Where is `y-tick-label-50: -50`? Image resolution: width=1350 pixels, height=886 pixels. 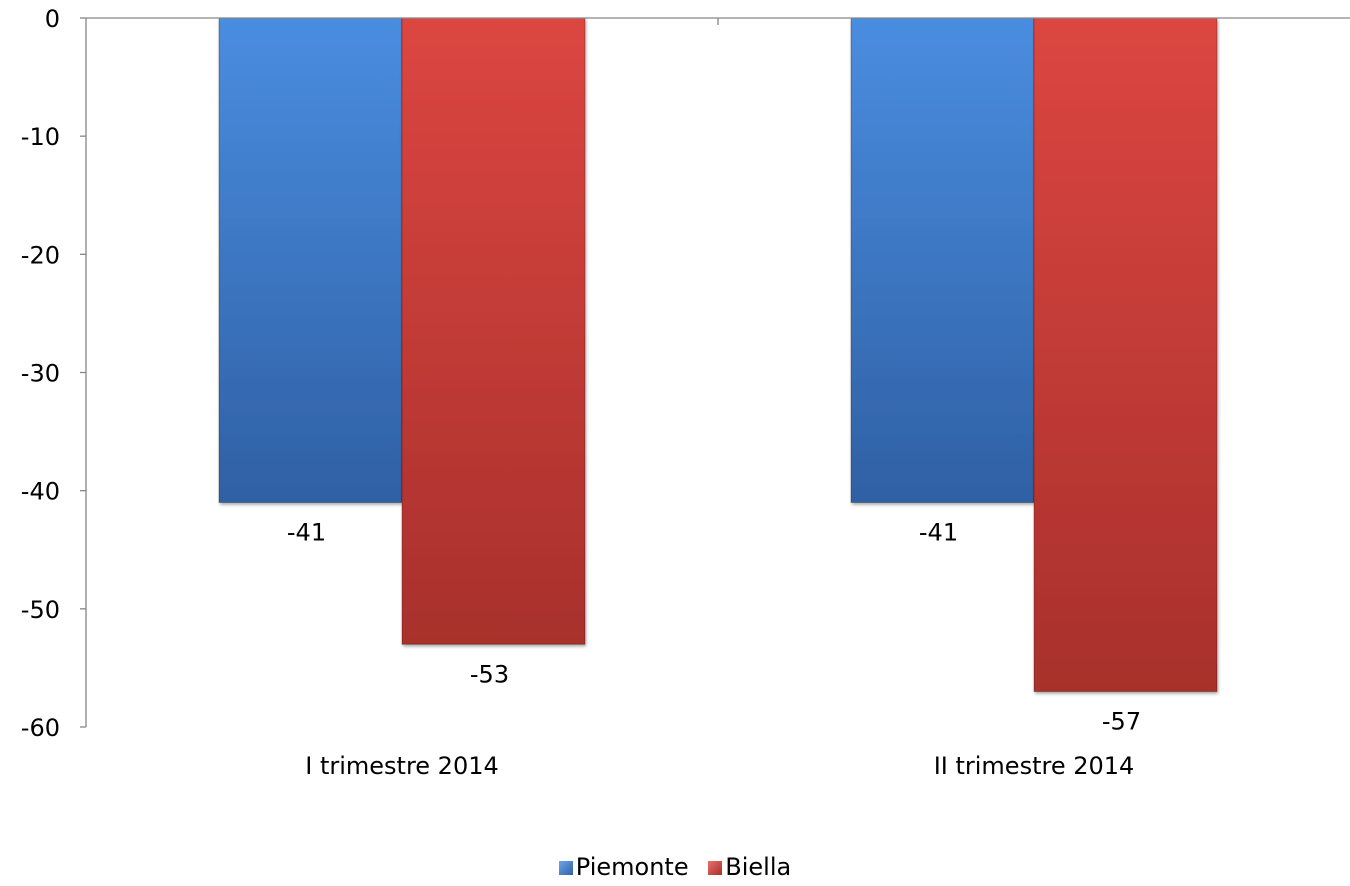 y-tick-label-50: -50 is located at coordinates (40, 610).